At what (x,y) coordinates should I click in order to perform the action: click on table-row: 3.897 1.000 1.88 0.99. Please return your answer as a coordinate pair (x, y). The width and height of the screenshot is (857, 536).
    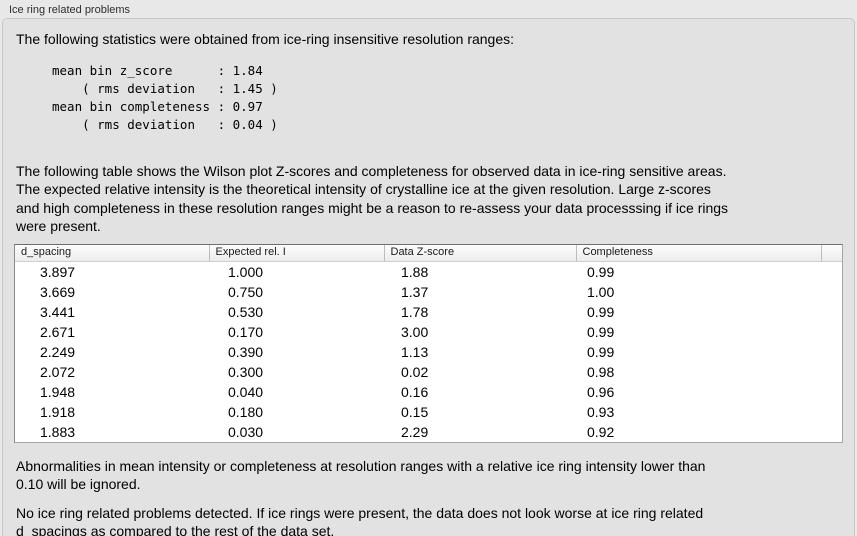
    Looking at the image, I should click on (428, 272).